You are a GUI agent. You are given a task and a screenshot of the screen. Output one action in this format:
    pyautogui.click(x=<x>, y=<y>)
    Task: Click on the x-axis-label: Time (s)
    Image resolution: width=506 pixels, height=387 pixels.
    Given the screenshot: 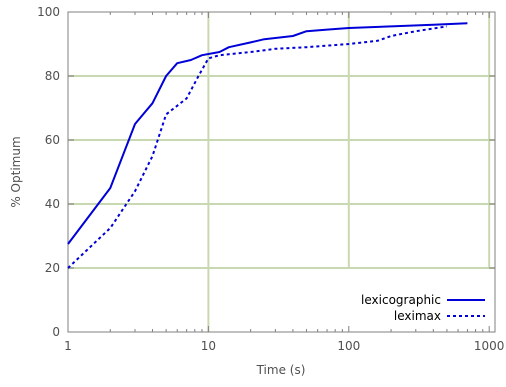 What is the action you would take?
    pyautogui.click(x=281, y=370)
    